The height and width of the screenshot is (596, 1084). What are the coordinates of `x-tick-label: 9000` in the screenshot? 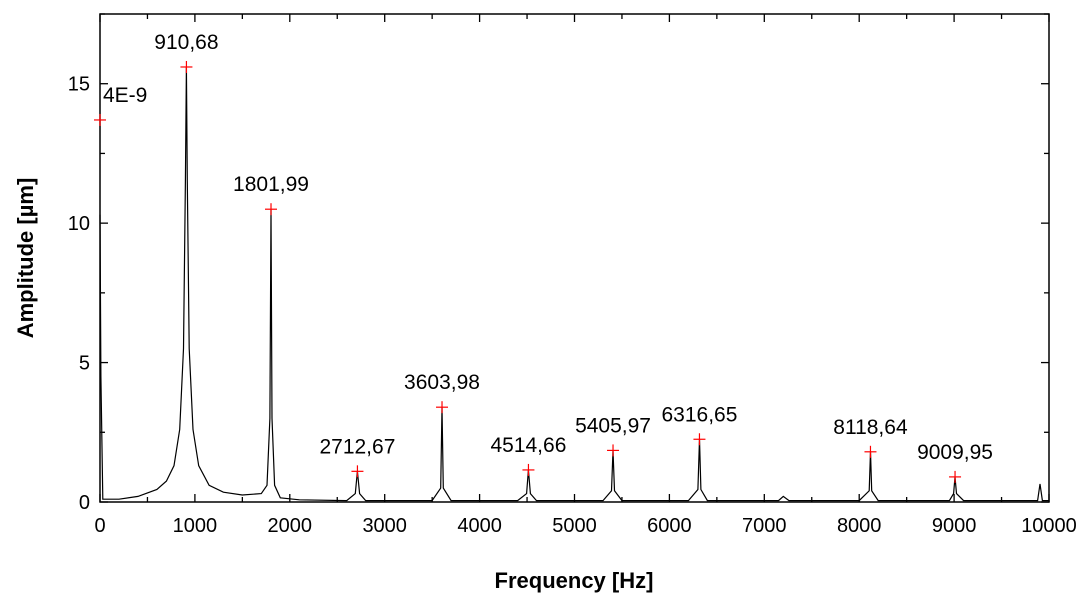 It's located at (954, 526).